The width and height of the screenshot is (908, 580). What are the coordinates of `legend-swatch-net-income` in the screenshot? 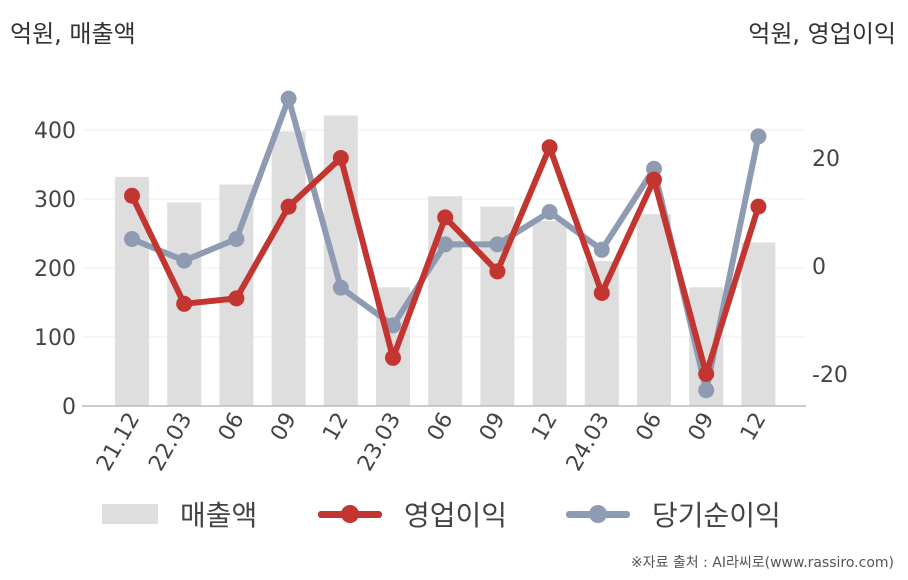 It's located at (598, 514).